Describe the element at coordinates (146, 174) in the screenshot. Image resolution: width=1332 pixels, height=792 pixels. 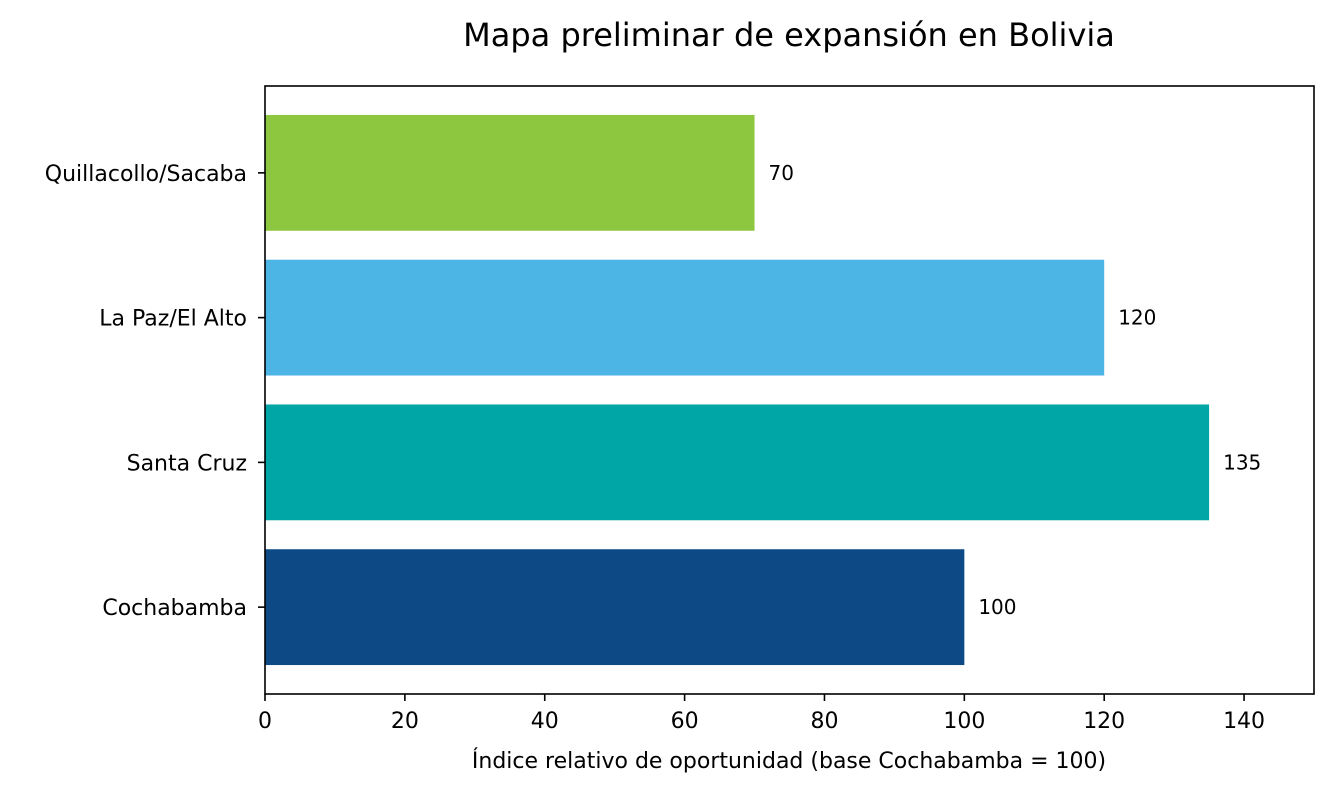
I see `y-tick-label-quillacollo-sacaba: Quillacollo/Sacaba` at that location.